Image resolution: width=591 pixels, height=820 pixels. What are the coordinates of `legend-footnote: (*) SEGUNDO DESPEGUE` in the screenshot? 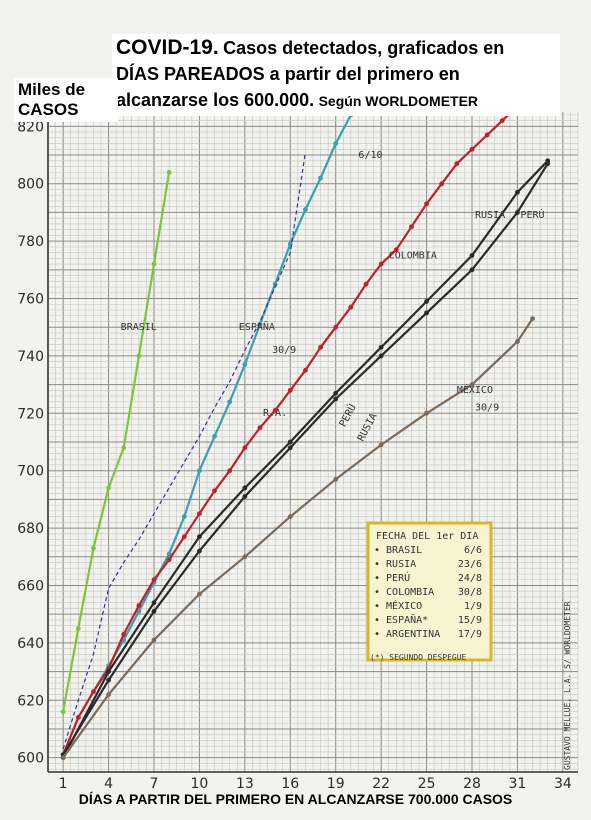 It's located at (418, 657).